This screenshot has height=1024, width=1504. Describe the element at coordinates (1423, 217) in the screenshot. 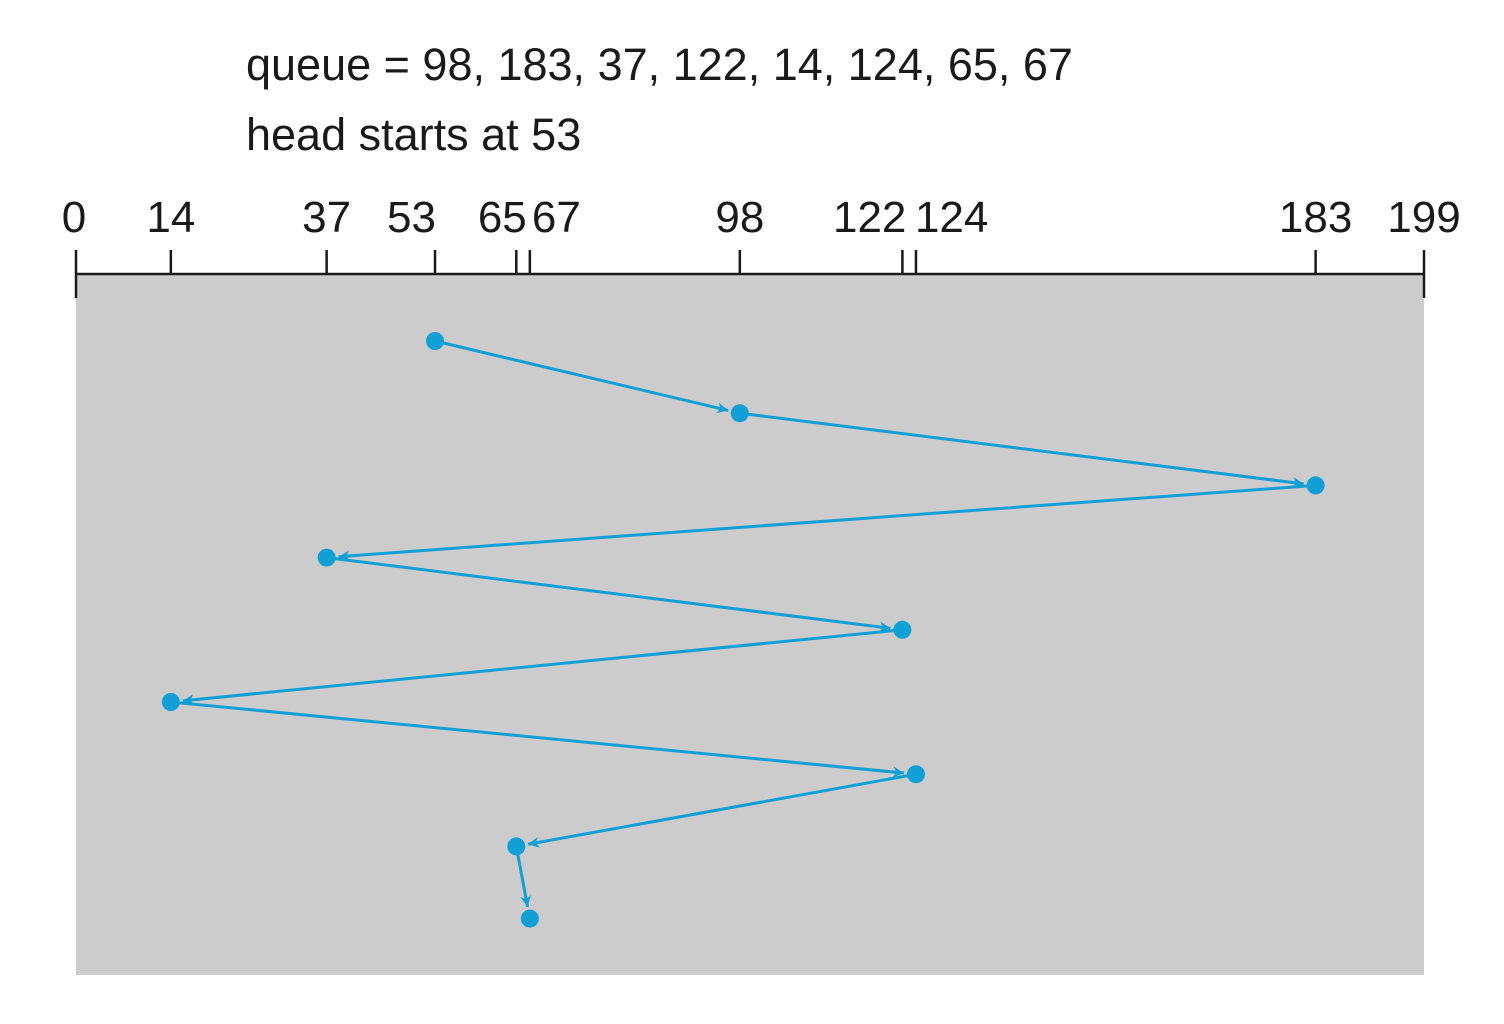

I see `tick-label: 199` at that location.